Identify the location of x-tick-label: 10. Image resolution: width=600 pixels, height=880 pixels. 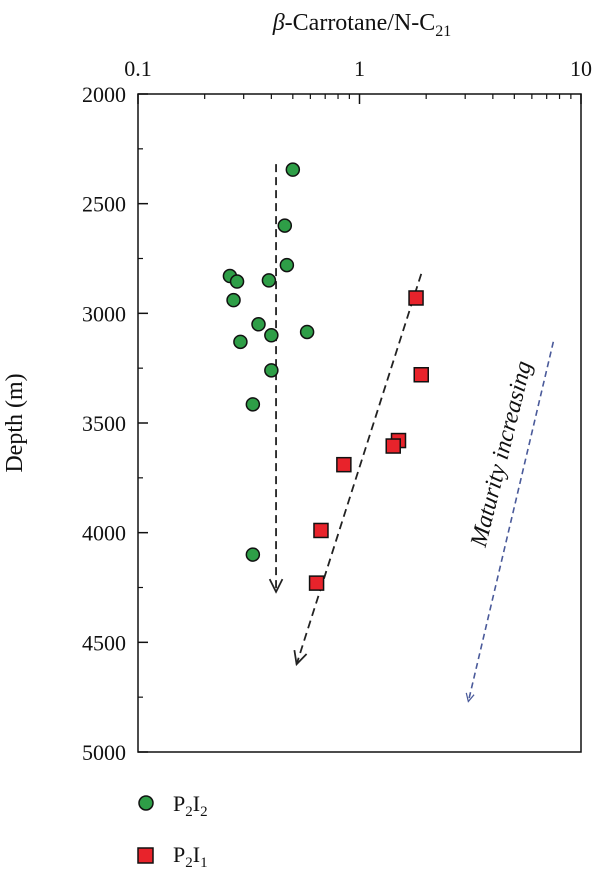
(581, 68).